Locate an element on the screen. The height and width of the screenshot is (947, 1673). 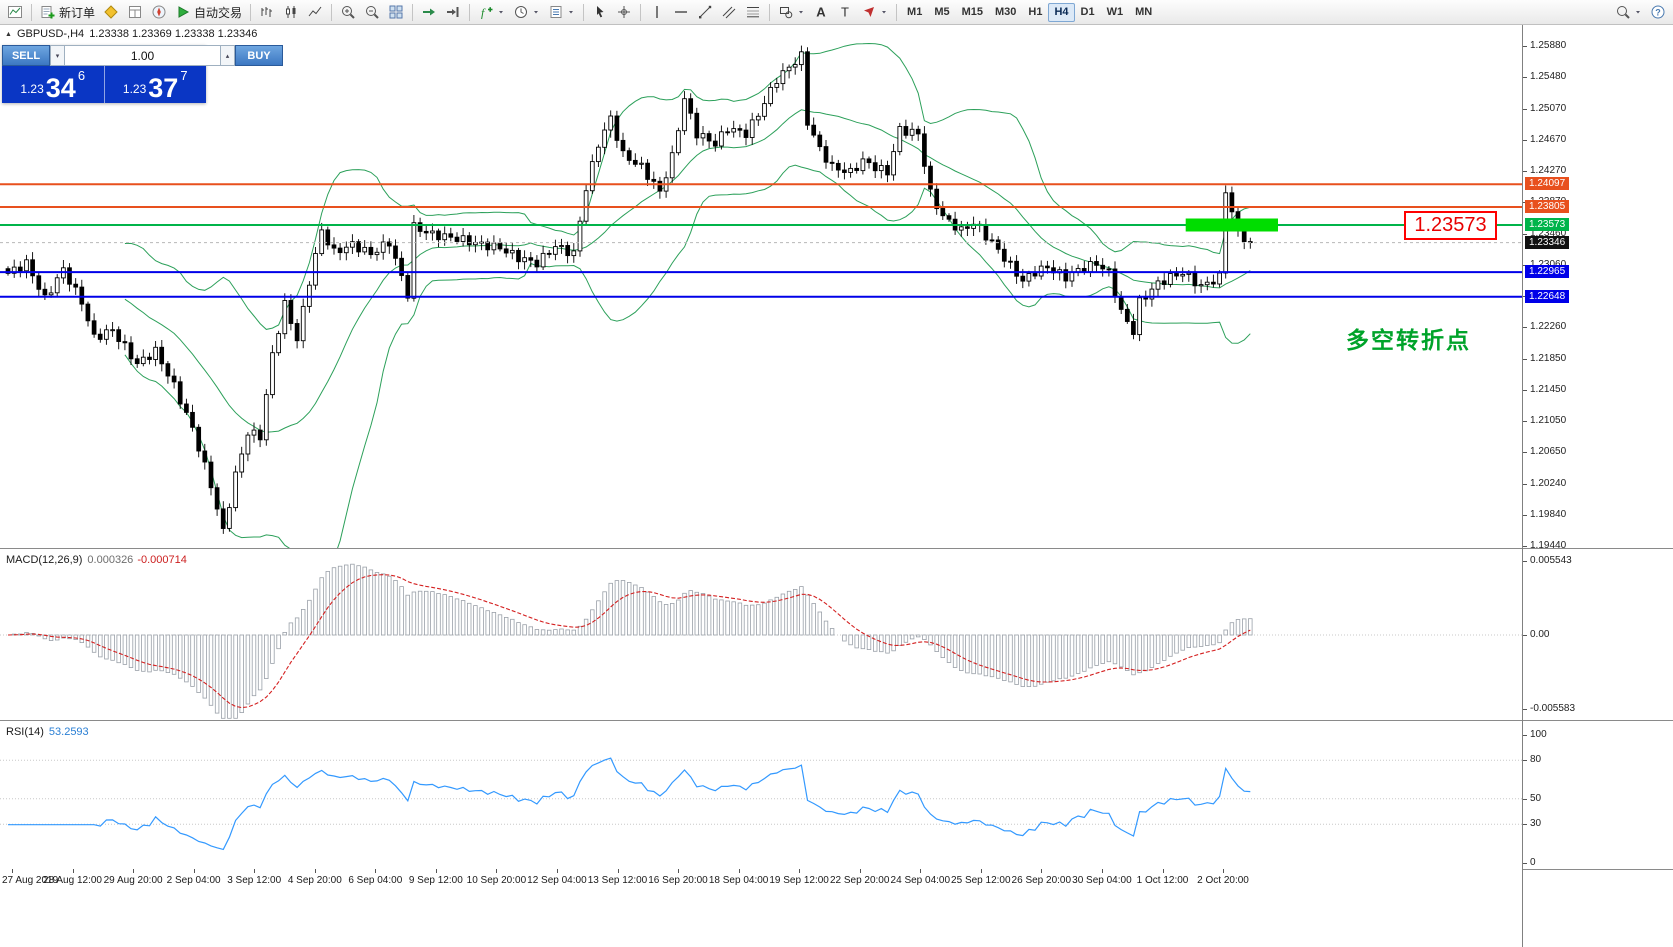
auto-scroll-button is located at coordinates (429, 12).